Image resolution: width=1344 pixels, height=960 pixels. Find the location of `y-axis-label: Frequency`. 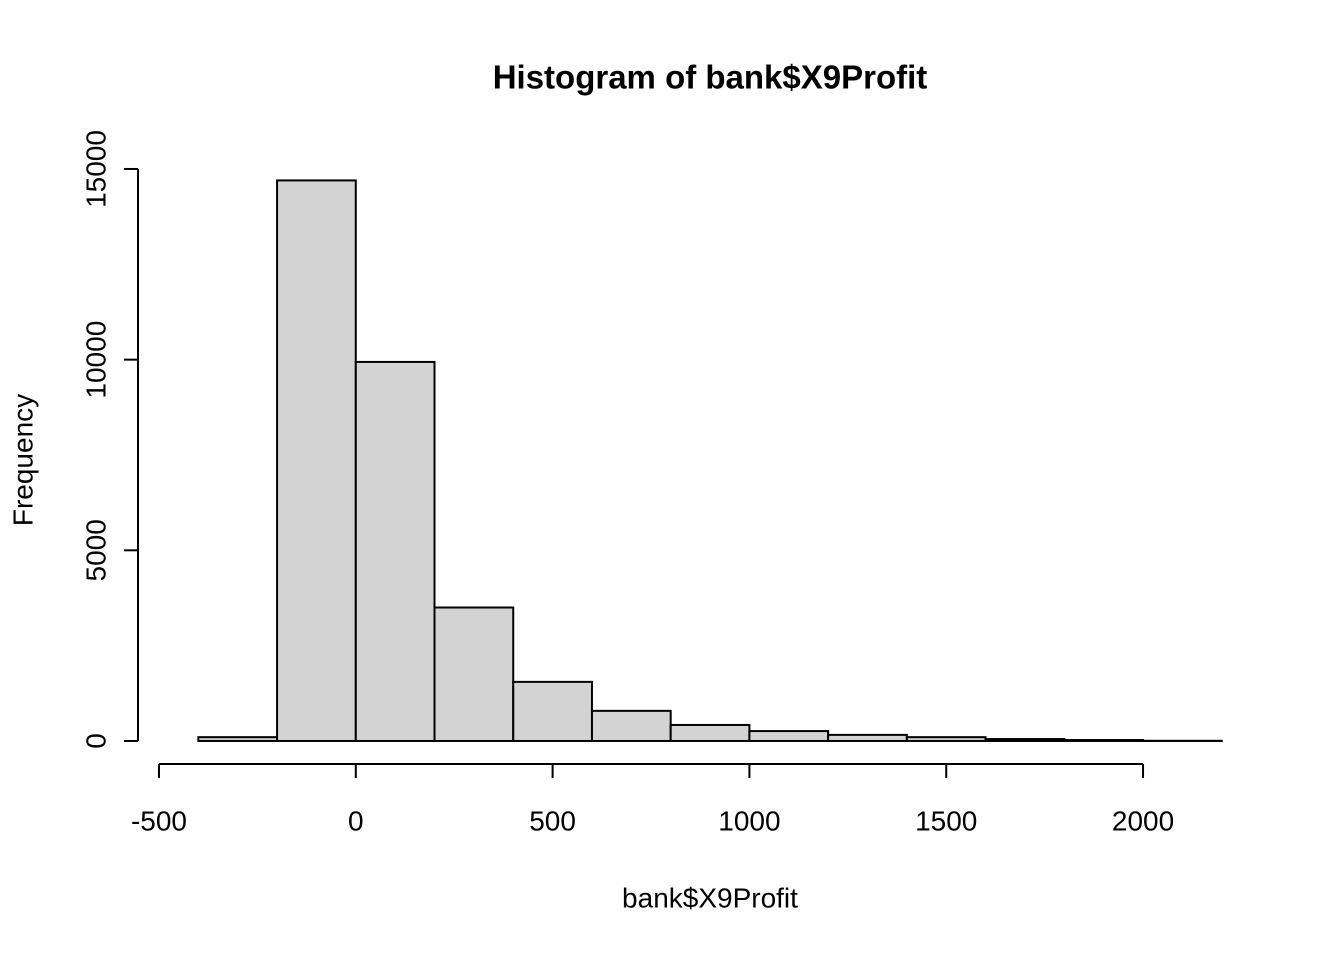

y-axis-label: Frequency is located at coordinates (22, 460).